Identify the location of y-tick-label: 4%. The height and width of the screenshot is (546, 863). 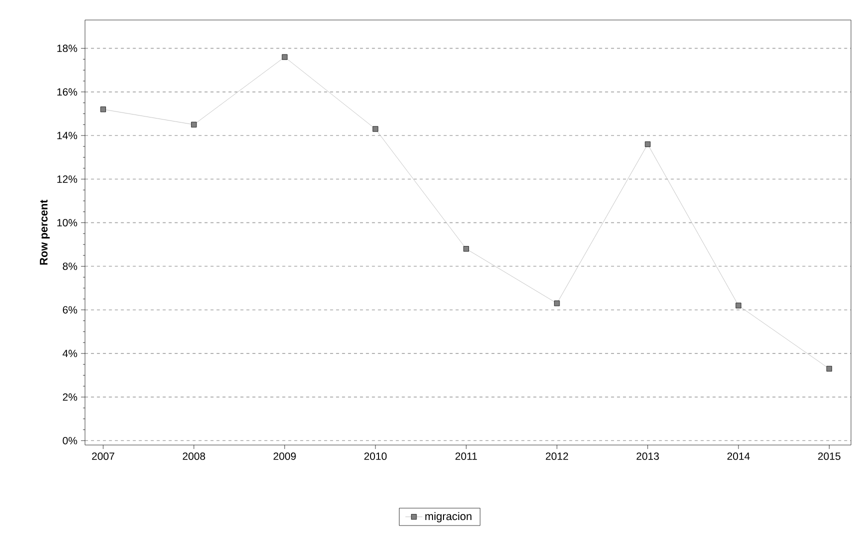
(70, 354).